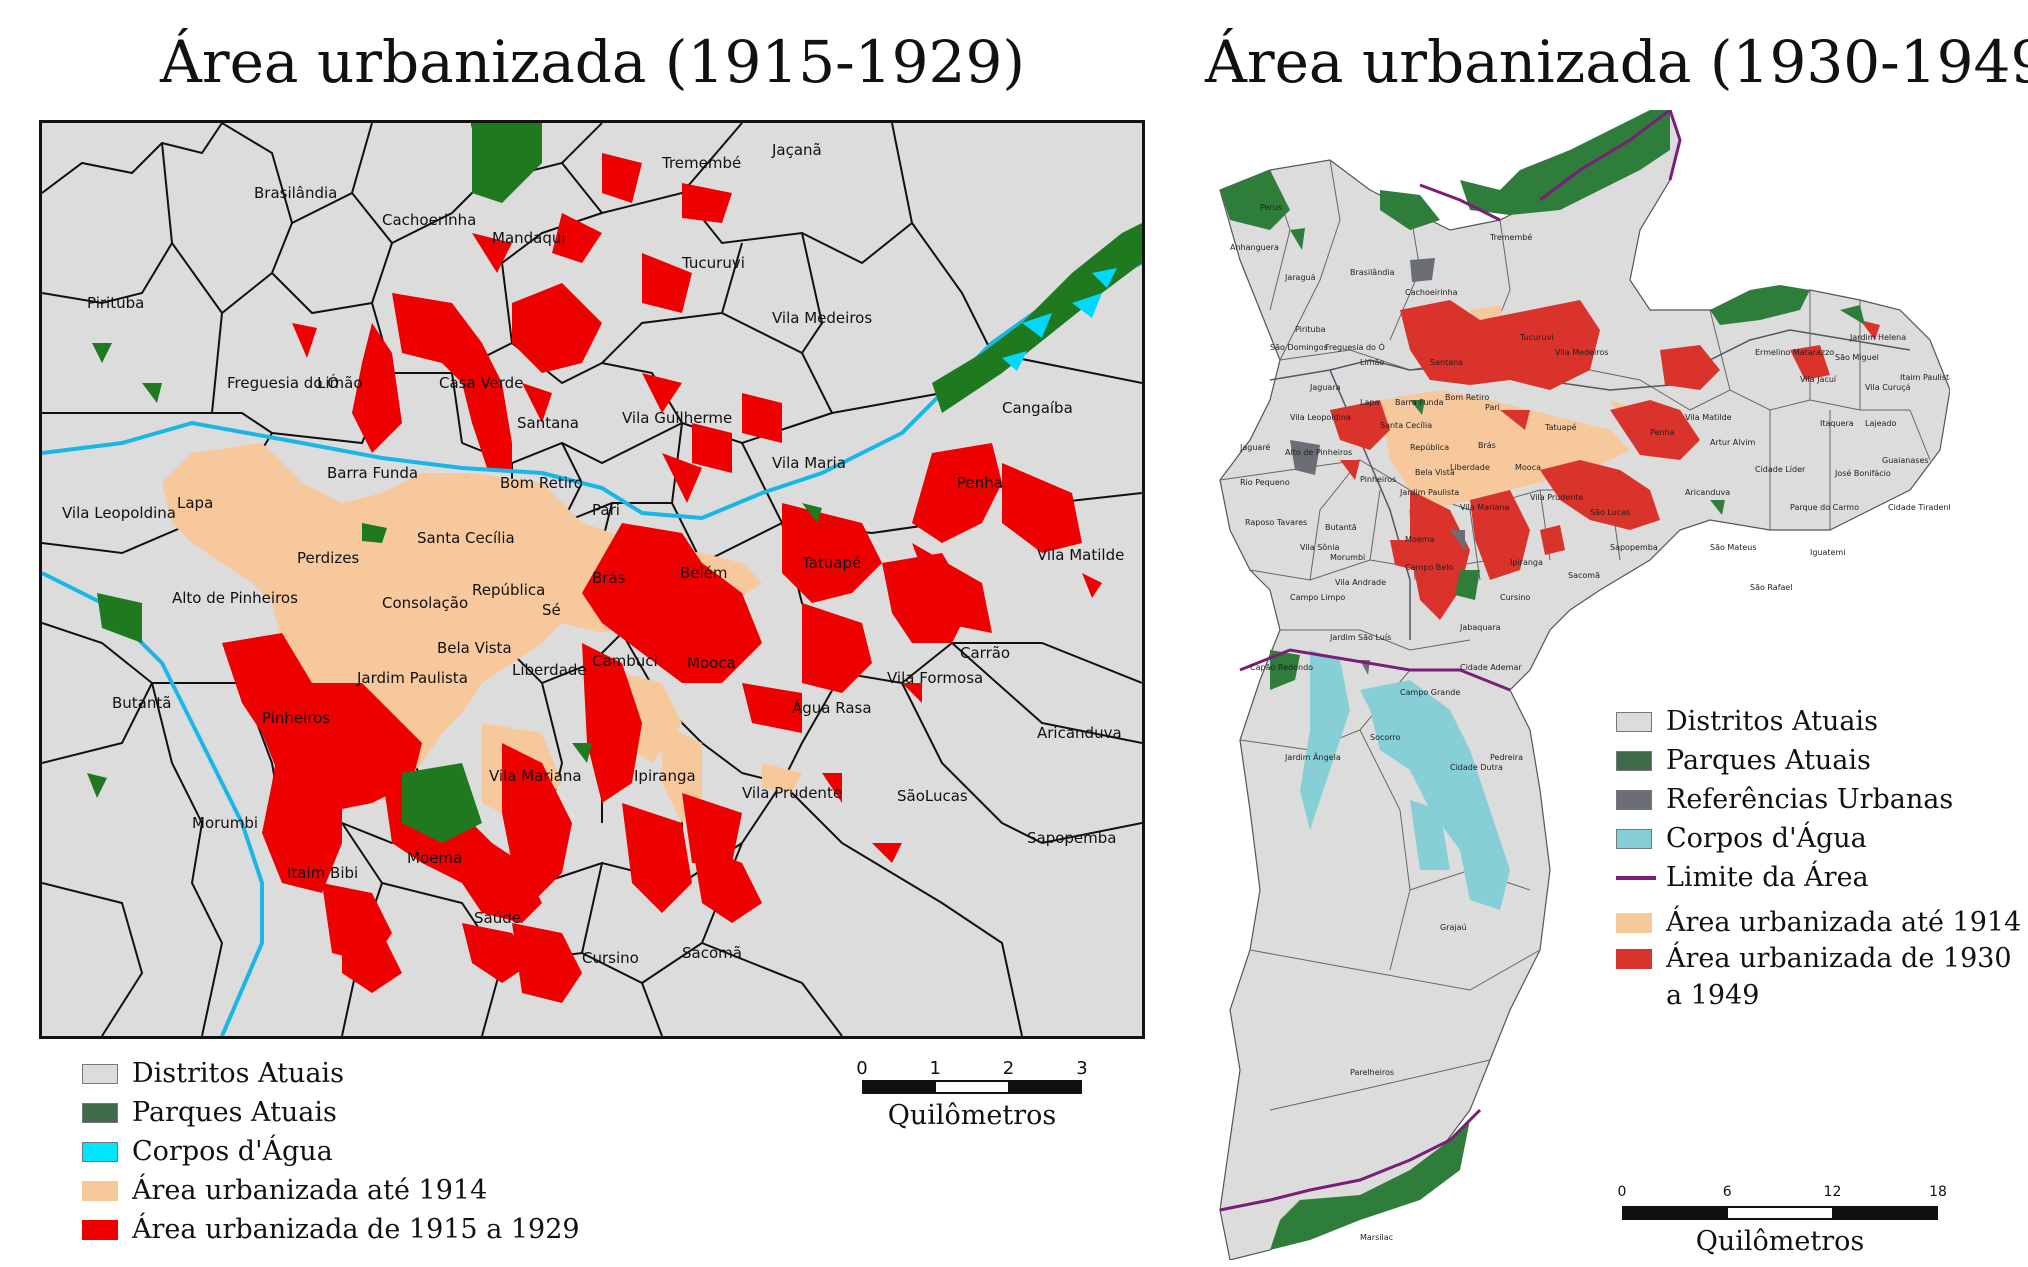 The image size is (2028, 1267). Describe the element at coordinates (1905, 460) in the screenshot. I see `district-label: Guaianases` at that location.